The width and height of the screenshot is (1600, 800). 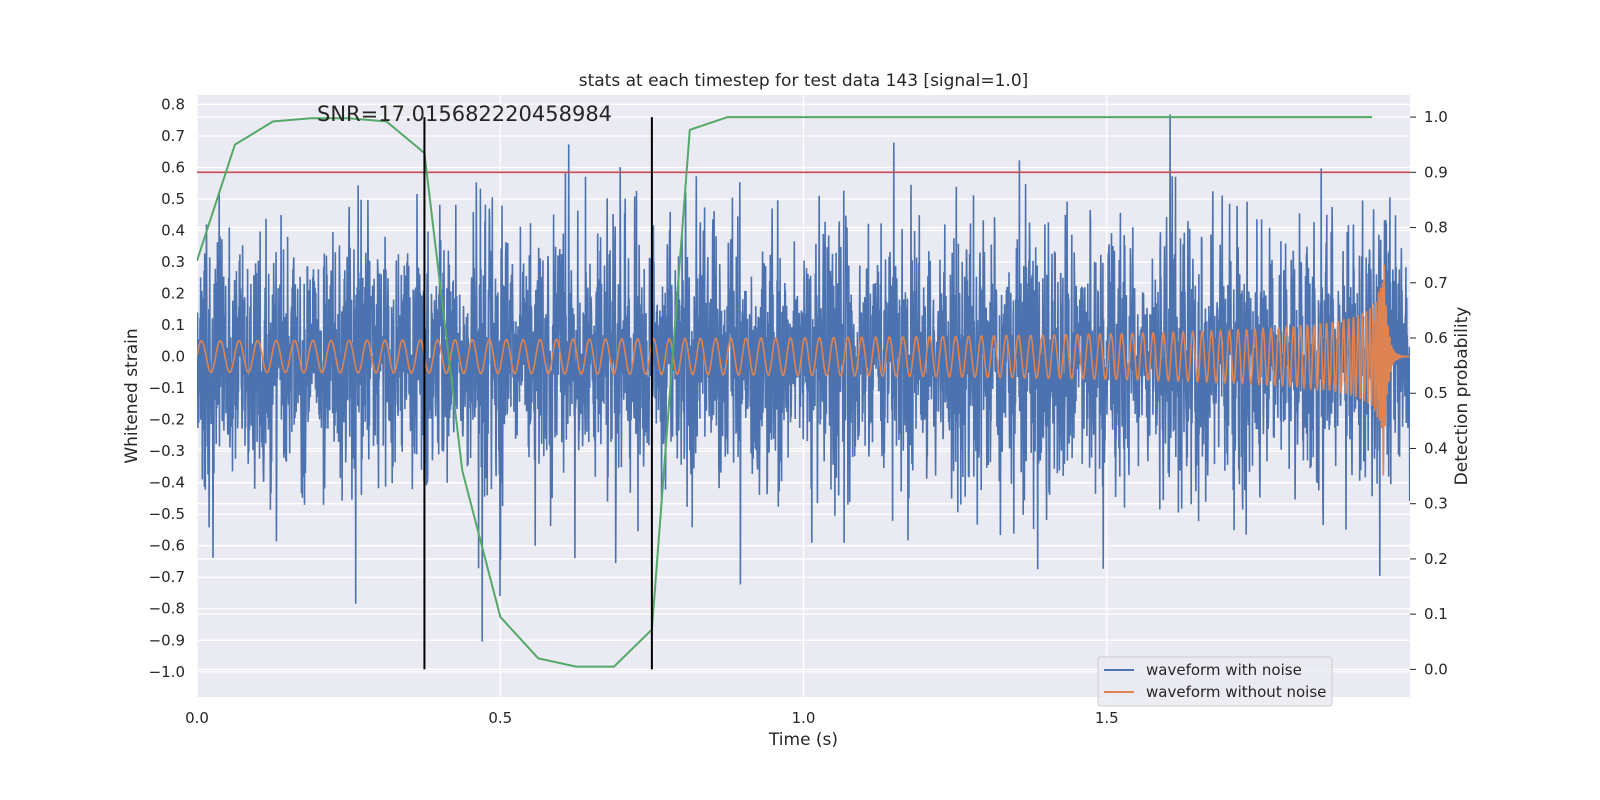 What do you see at coordinates (167, 577) in the screenshot?
I see `y-tick-label: −0.7` at bounding box center [167, 577].